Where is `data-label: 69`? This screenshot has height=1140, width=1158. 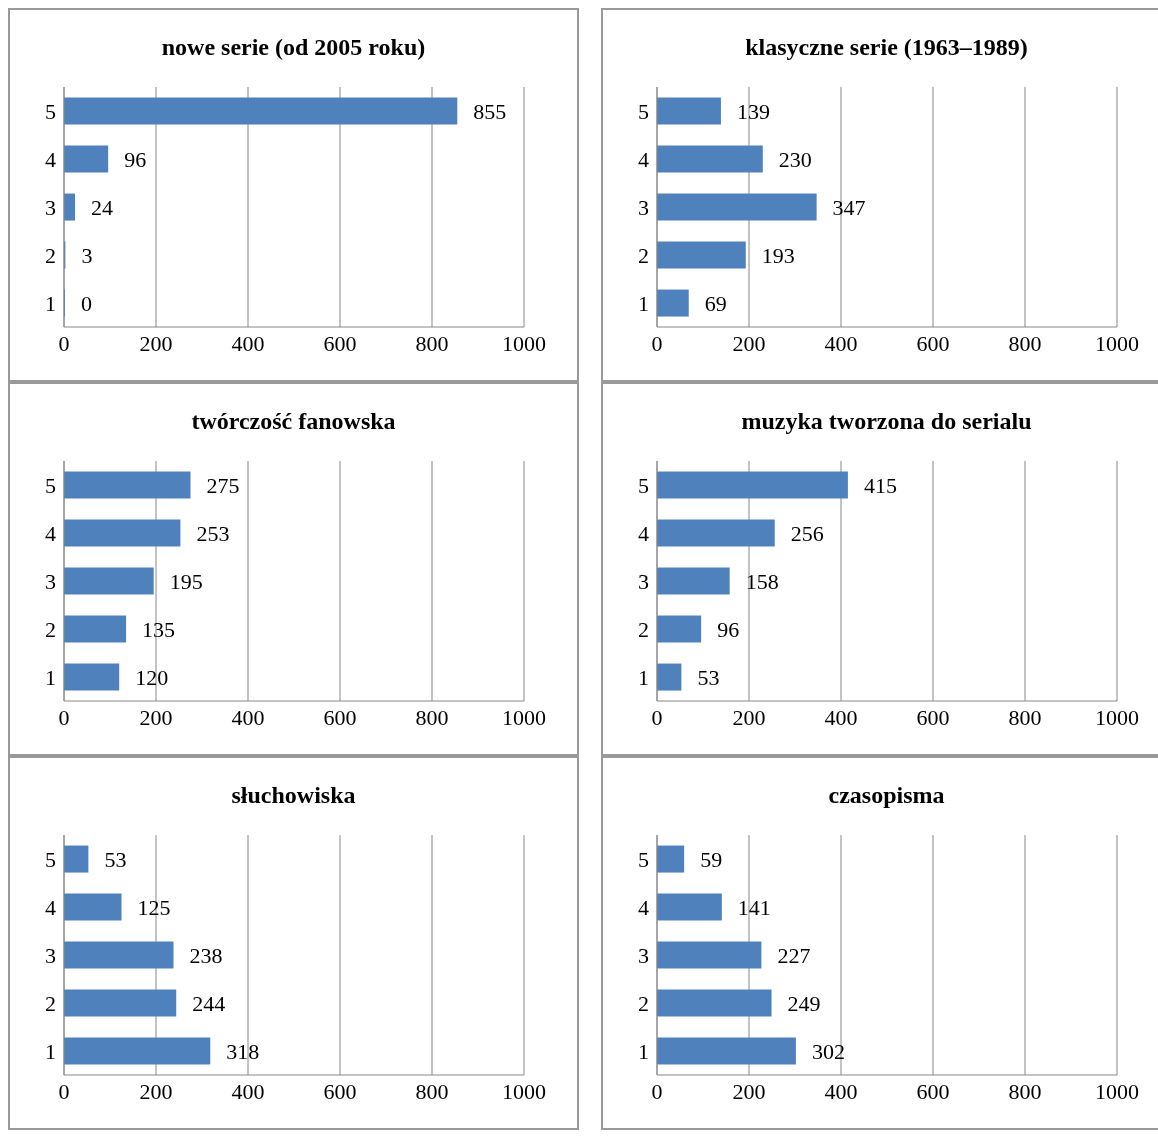
data-label: 69 is located at coordinates (715, 303).